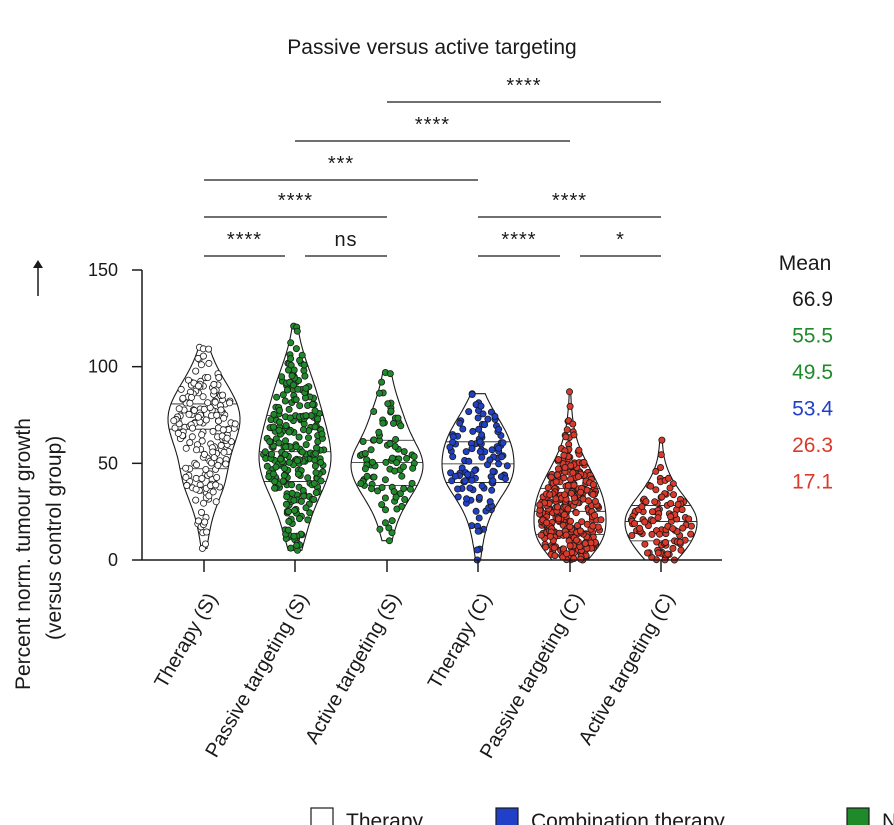 The width and height of the screenshot is (894, 825). What do you see at coordinates (812, 299) in the screenshot?
I see `mean-value: 66.9` at bounding box center [812, 299].